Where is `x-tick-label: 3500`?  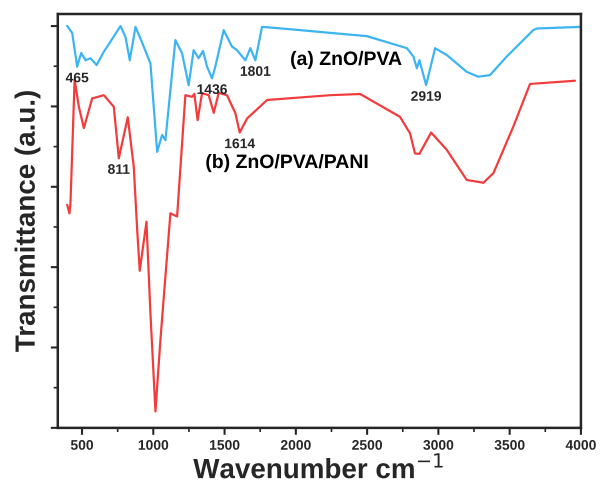 x-tick-label: 3500 is located at coordinates (509, 445).